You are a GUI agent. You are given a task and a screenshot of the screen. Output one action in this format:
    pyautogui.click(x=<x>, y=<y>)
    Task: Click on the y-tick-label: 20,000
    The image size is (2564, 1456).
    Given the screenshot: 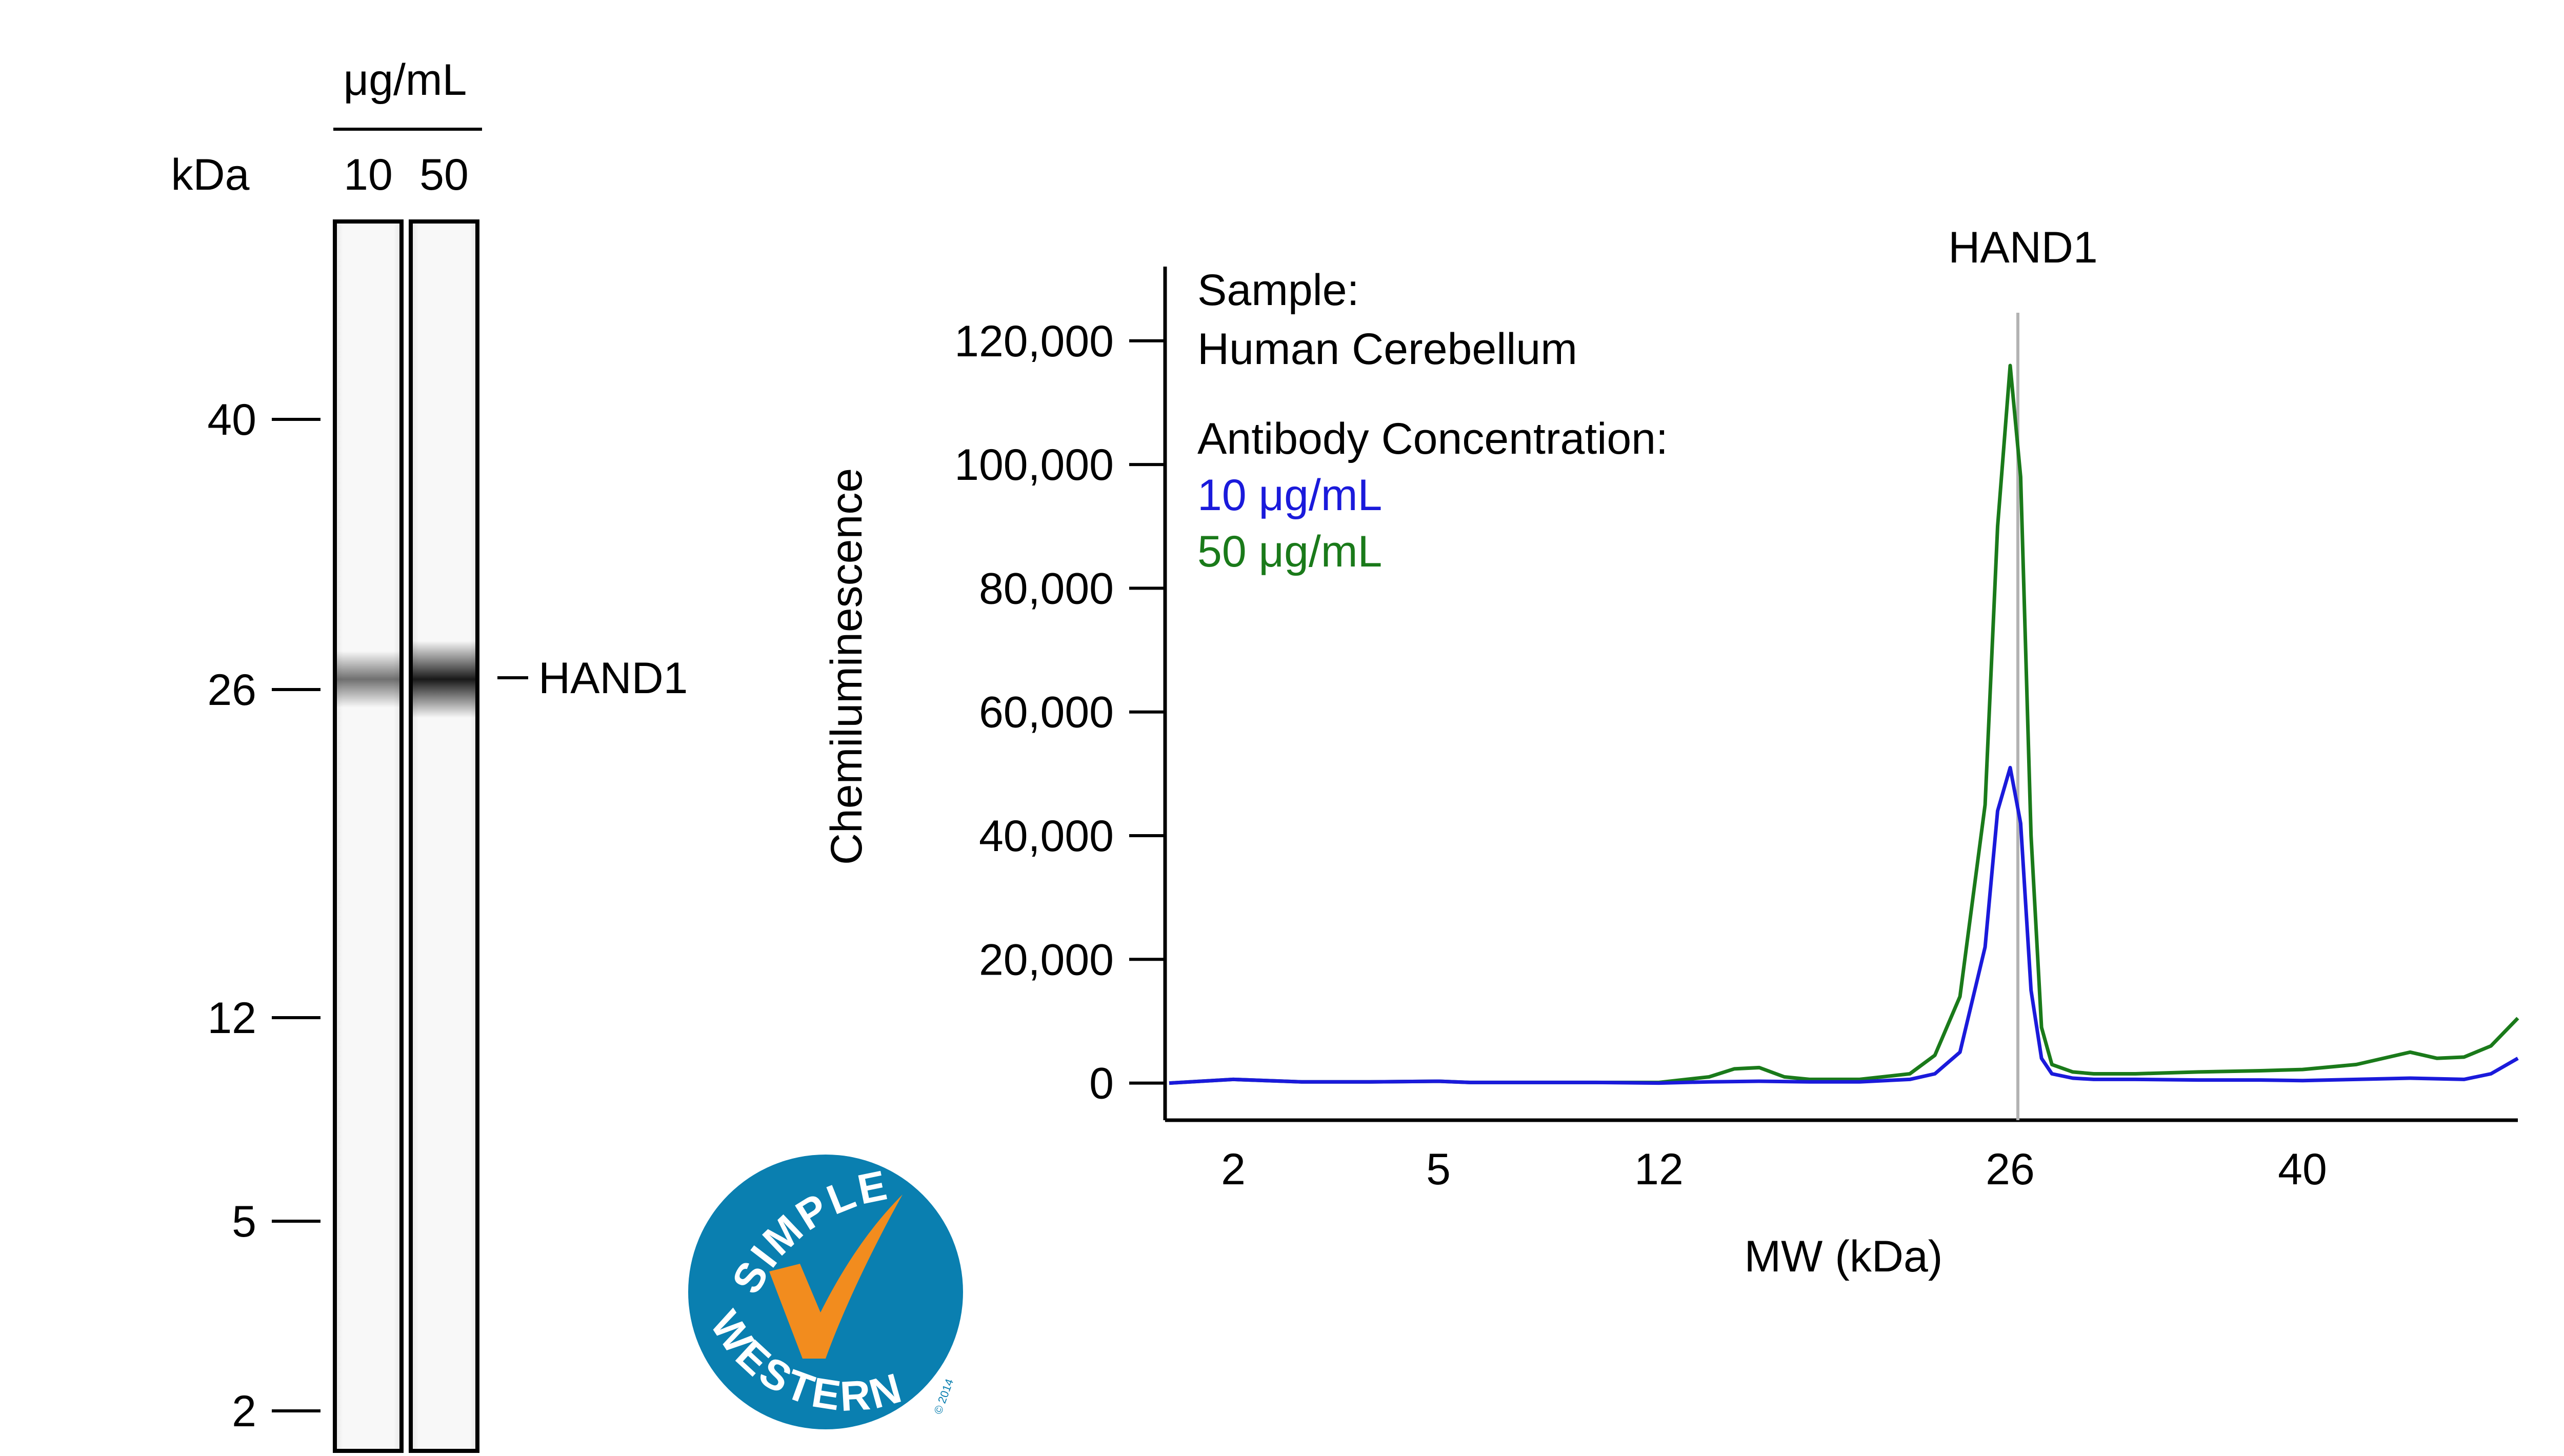 What is the action you would take?
    pyautogui.click(x=1046, y=959)
    